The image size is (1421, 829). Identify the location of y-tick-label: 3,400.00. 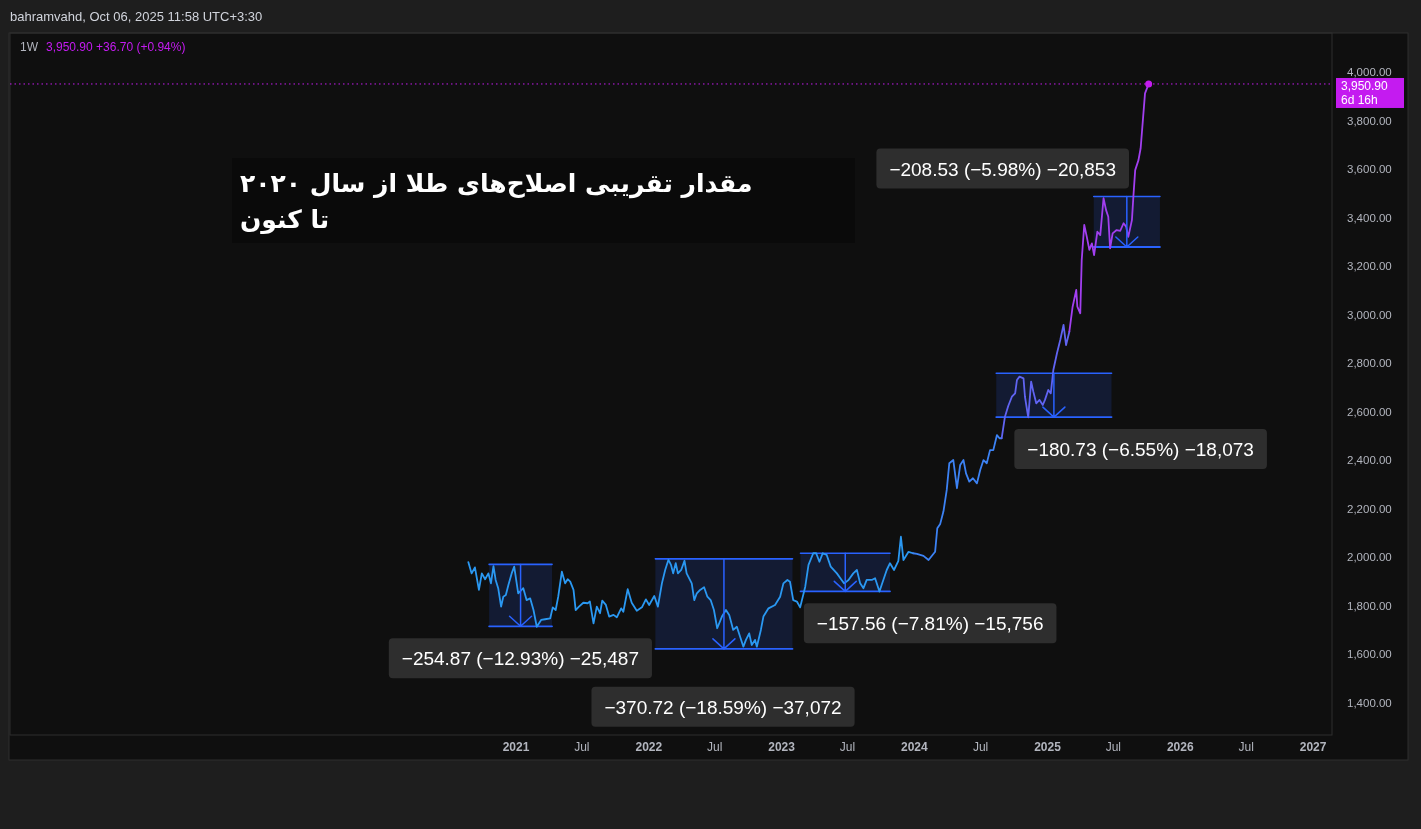
(1369, 217).